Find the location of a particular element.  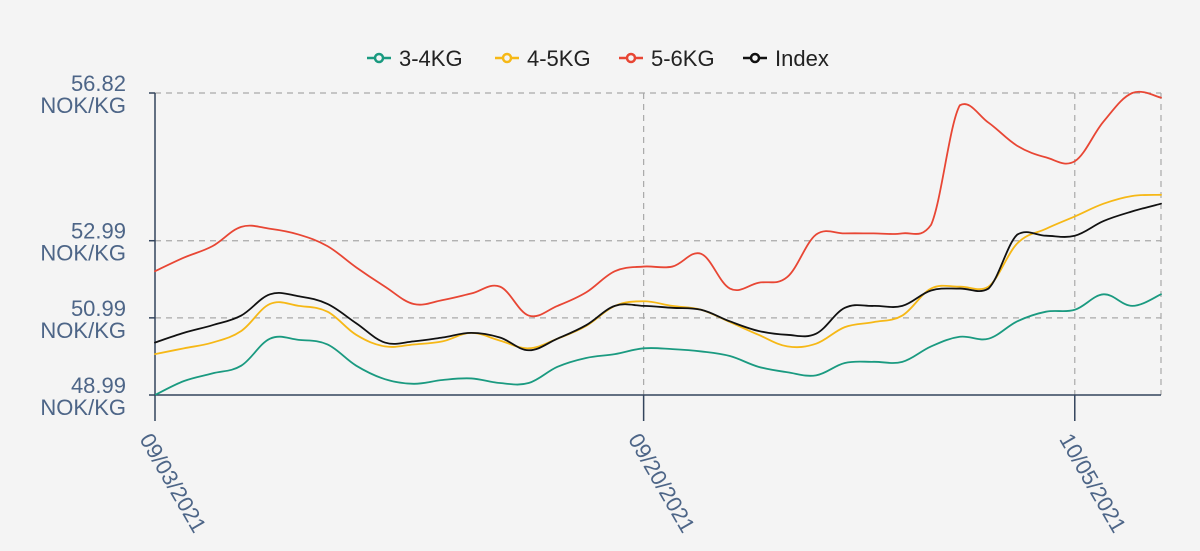

legend-item-4-5kg: 4-5KG is located at coordinates (543, 58).